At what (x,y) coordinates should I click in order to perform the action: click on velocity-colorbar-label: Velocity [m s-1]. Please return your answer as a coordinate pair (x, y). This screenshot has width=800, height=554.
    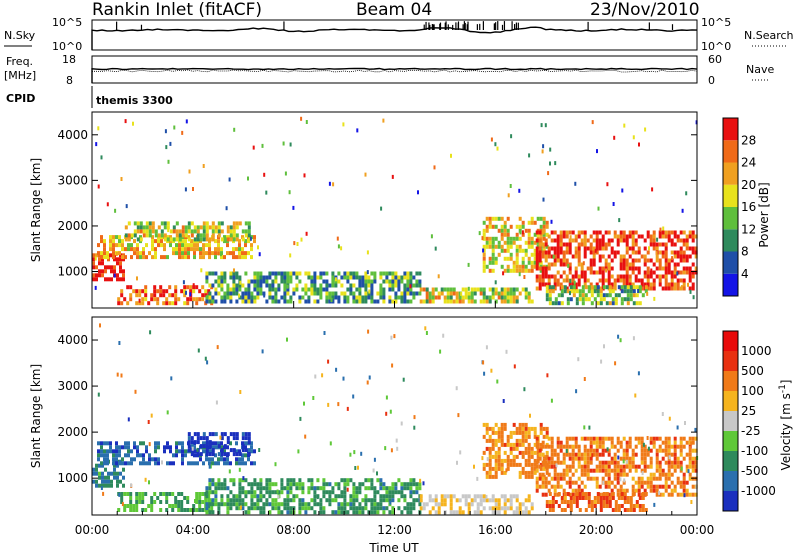
    Looking at the image, I should click on (785, 425).